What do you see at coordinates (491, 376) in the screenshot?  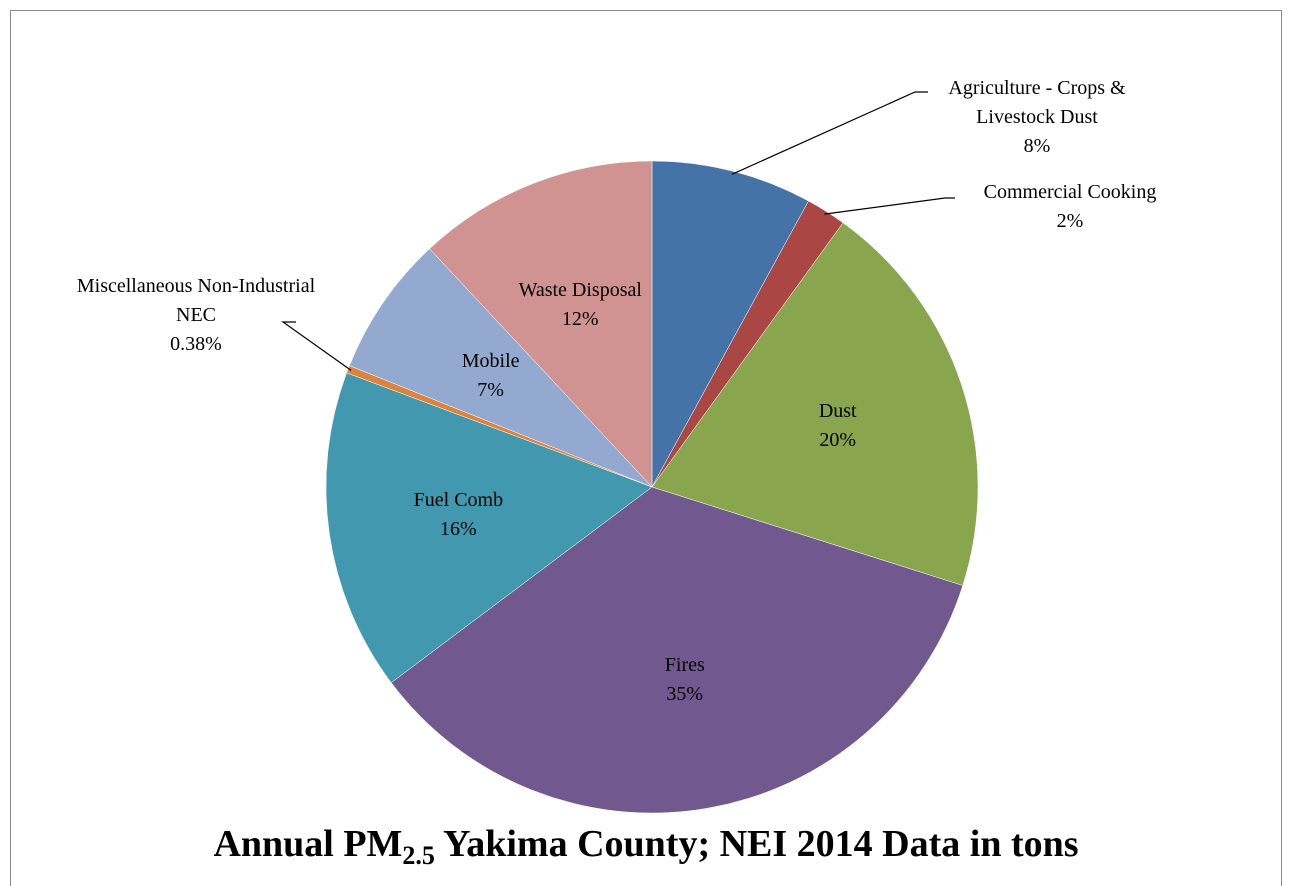 I see `data-label: Mobile 7%` at bounding box center [491, 376].